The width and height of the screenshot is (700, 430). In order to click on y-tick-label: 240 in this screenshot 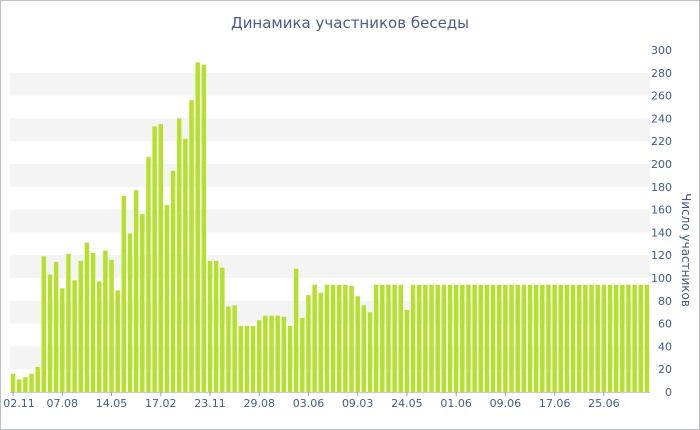, I will do `click(661, 118)`.